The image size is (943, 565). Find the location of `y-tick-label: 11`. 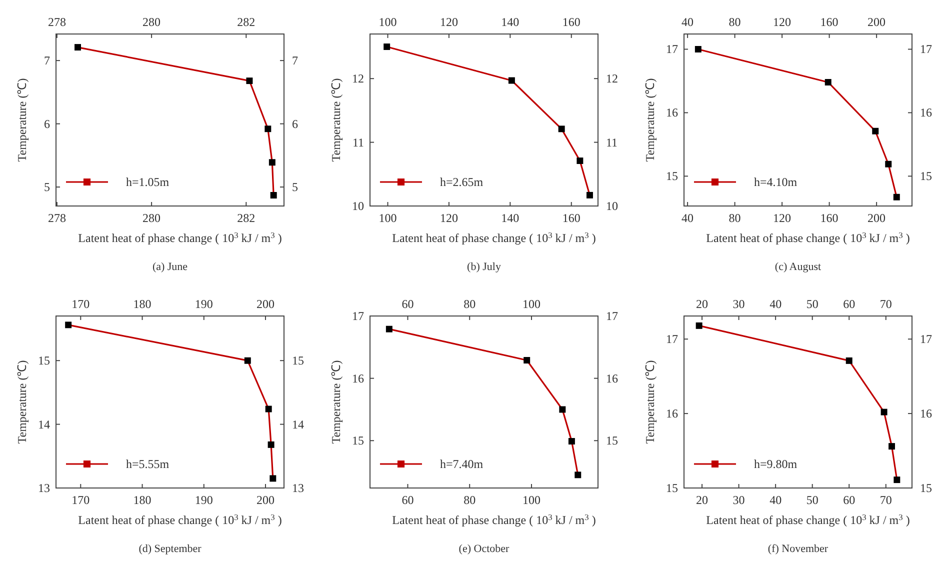

y-tick-label: 11 is located at coordinates (358, 142).